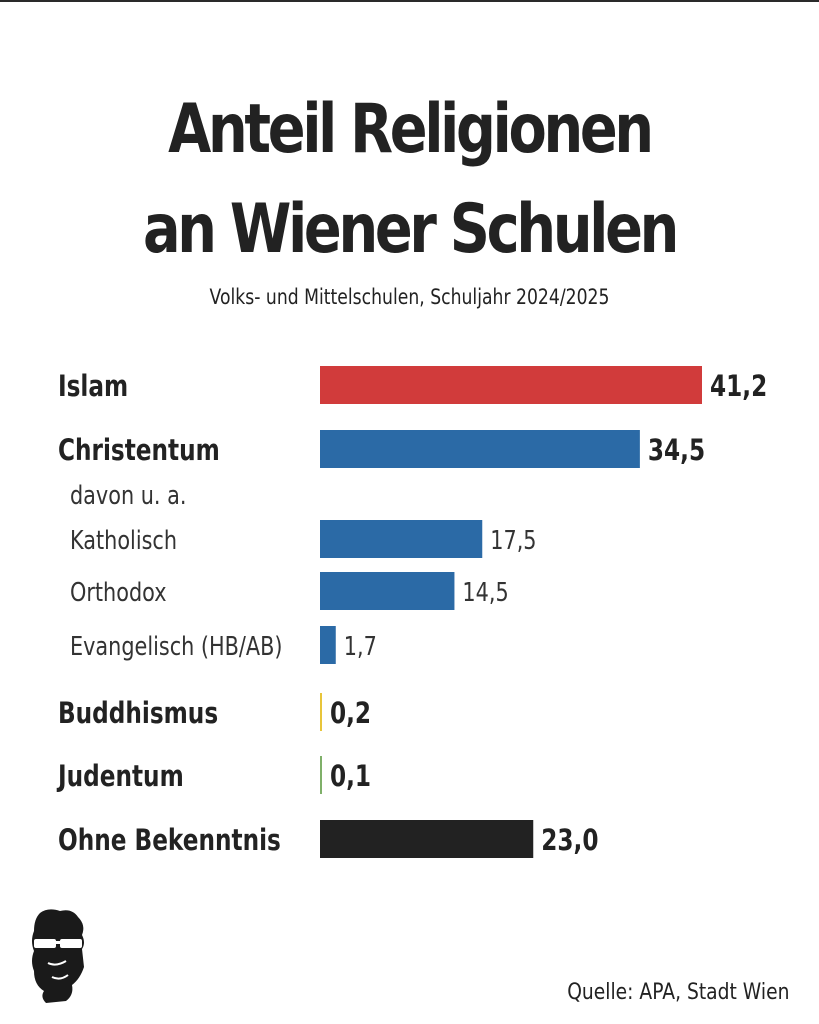 This screenshot has width=819, height=1024. I want to click on bar-ohne-bekenntnis, so click(427, 839).